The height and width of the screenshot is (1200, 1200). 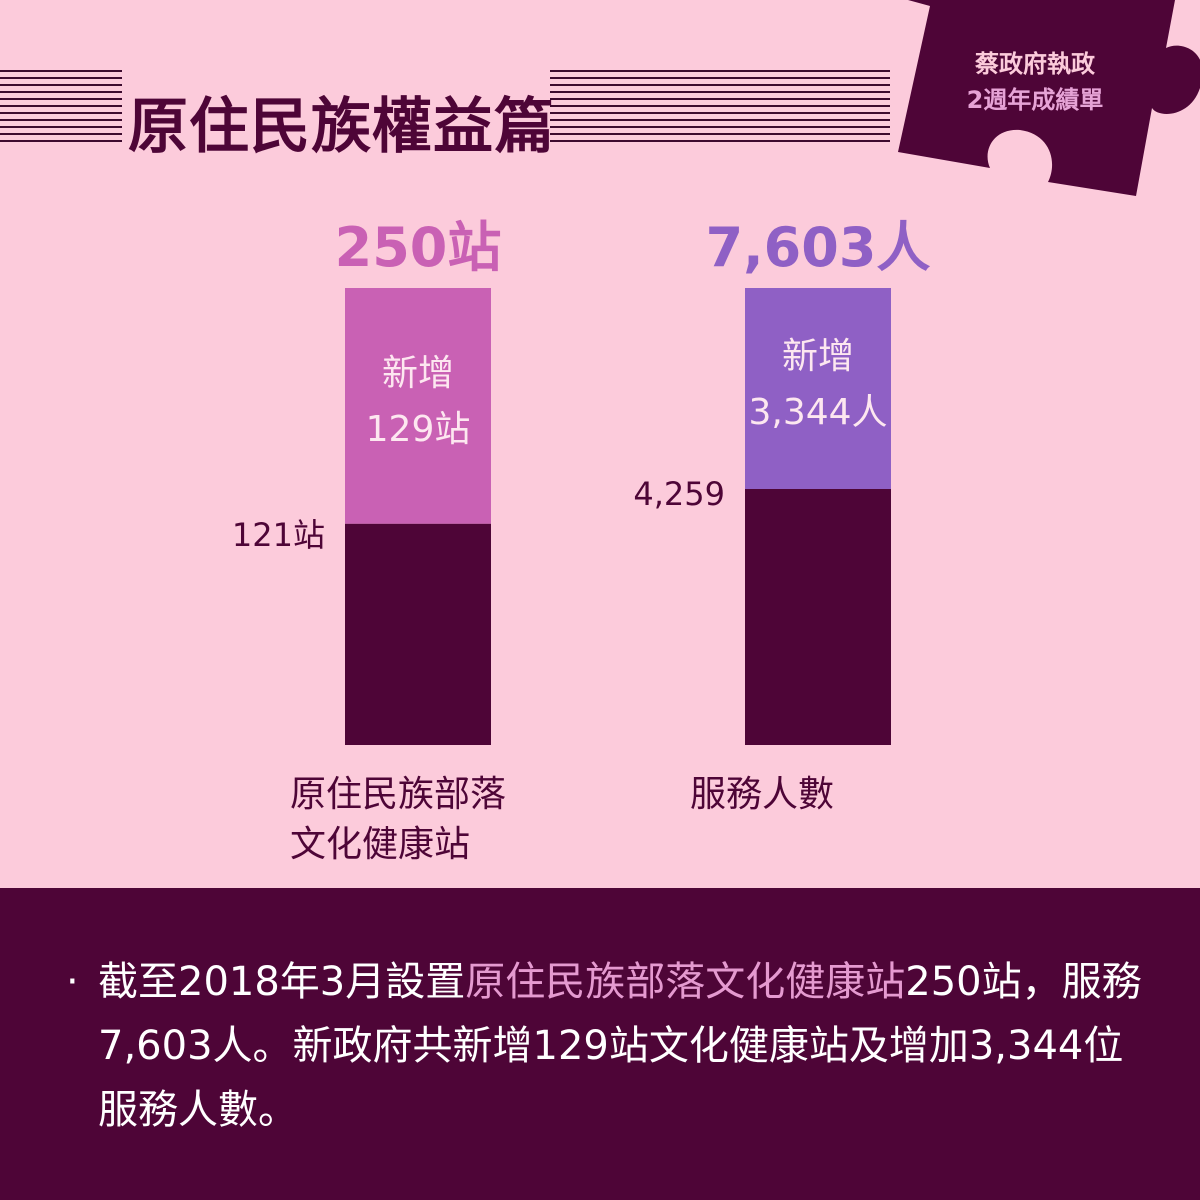 What do you see at coordinates (818, 412) in the screenshot?
I see `added-label-1-line-2: 3,344人` at bounding box center [818, 412].